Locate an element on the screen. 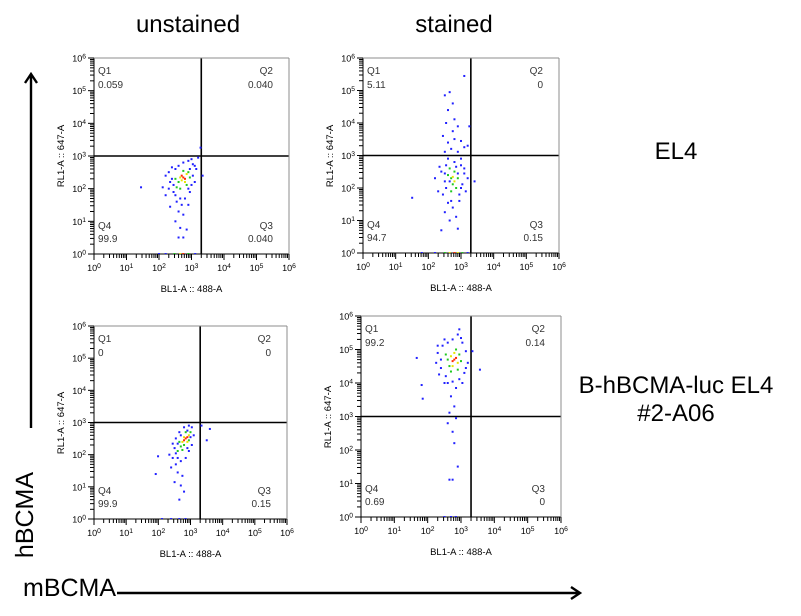 The width and height of the screenshot is (801, 616). annotation: 0.14 is located at coordinates (535, 344).